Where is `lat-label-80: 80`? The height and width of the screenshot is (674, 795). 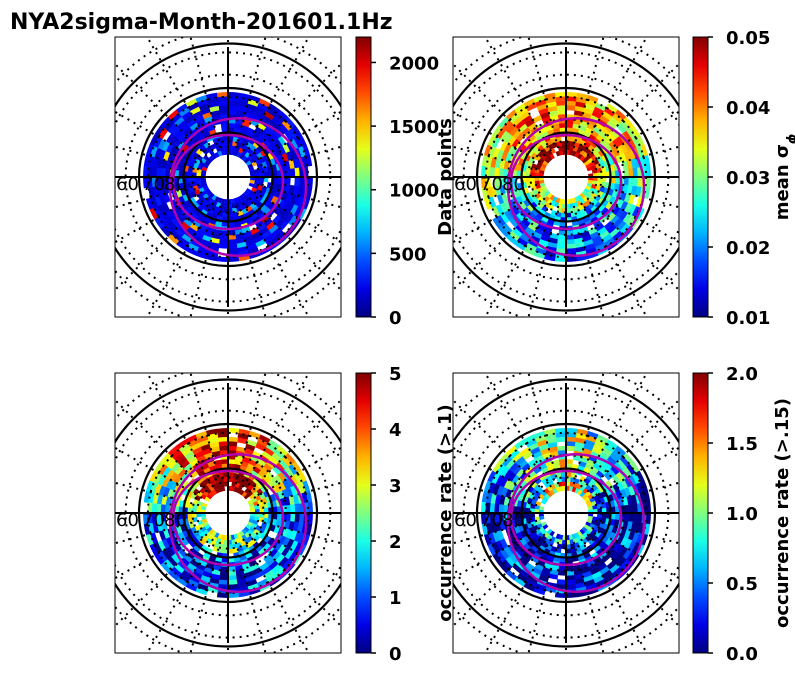 lat-label-80: 80 is located at coordinates (175, 184).